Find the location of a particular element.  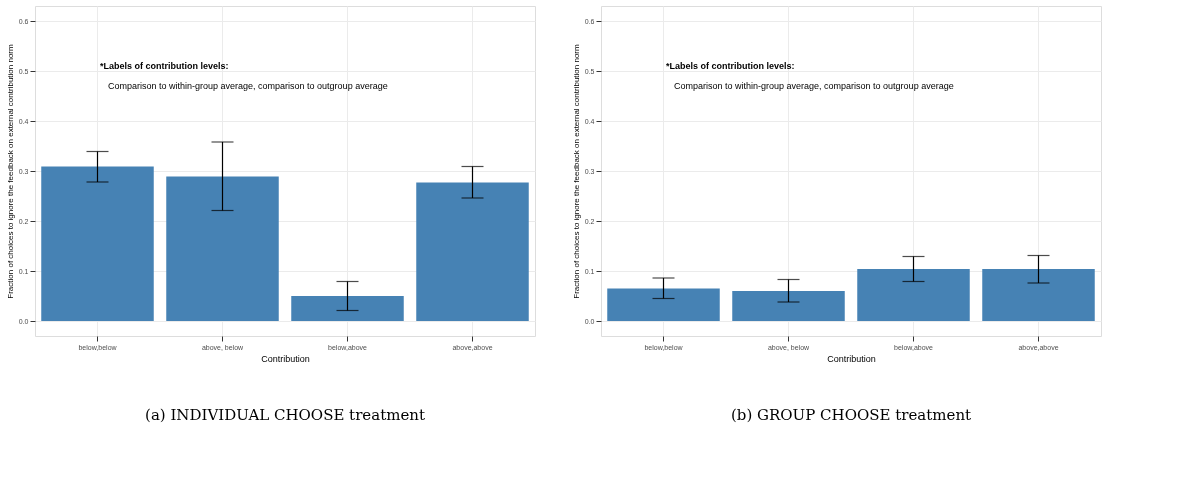

text: (b) GROUP CHOOSE treatment is located at coordinates (851, 415).